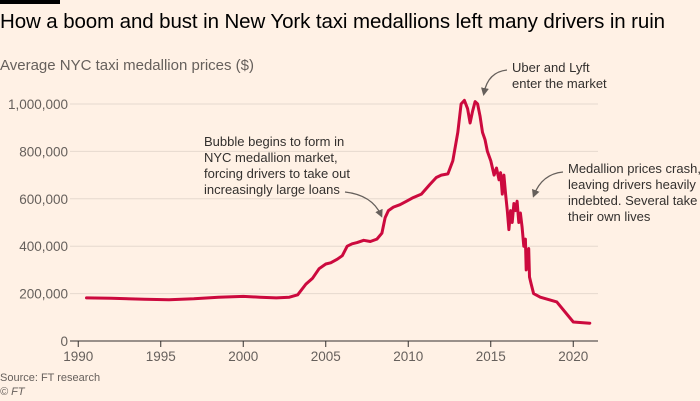 This screenshot has height=401, width=700. I want to click on y-tick-label: 400,000, so click(43, 246).